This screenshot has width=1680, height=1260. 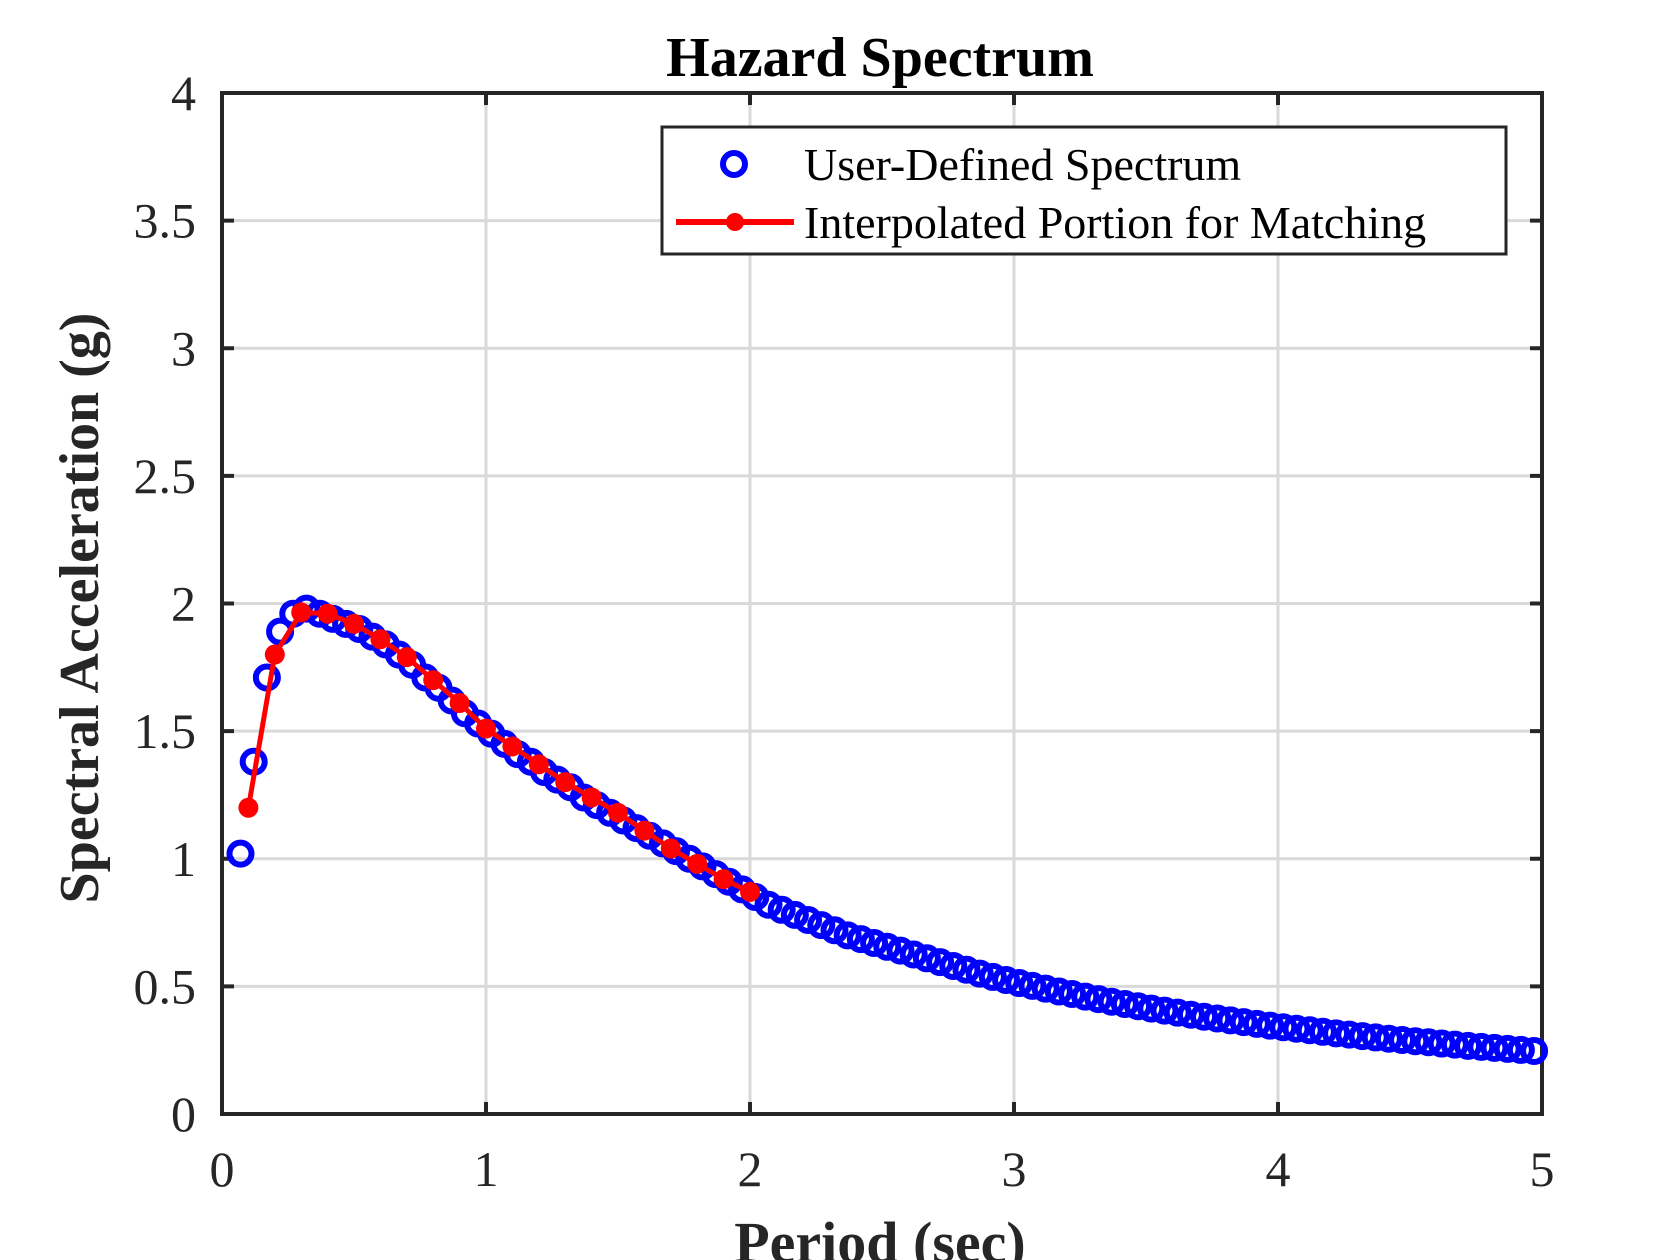 I want to click on y-tick-label: 0.5, so click(x=165, y=986).